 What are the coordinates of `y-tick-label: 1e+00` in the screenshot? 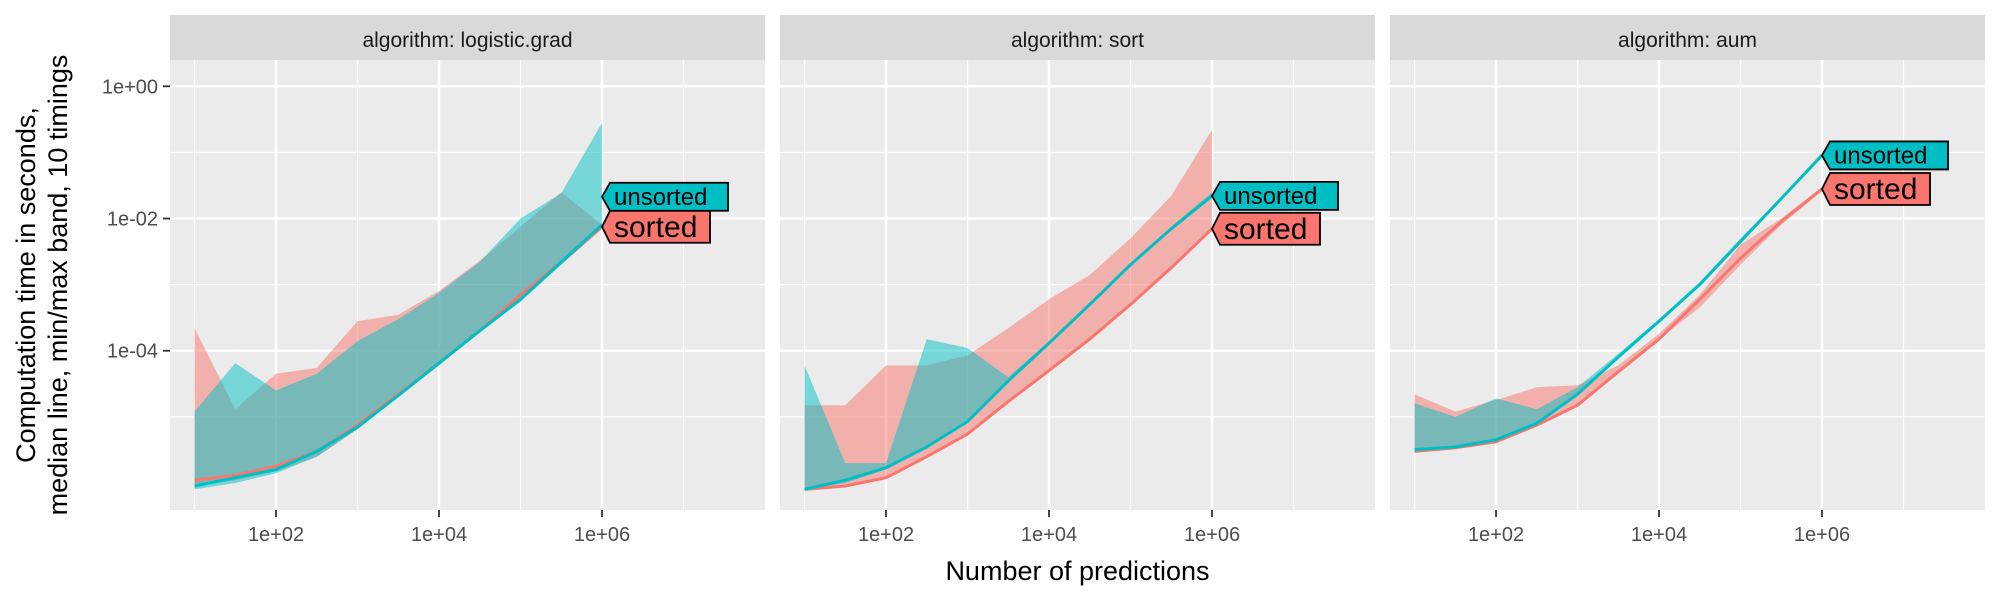 It's located at (130, 87).